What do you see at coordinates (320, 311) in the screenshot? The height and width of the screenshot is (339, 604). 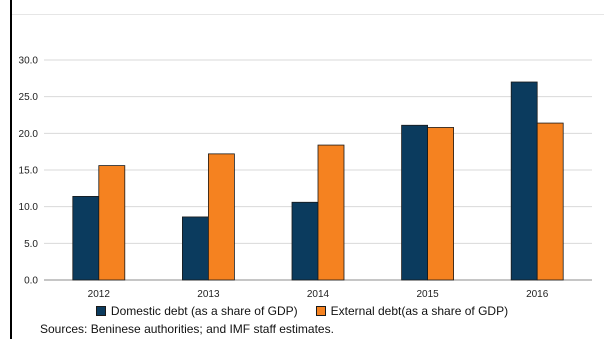 I see `legend-swatch-external` at bounding box center [320, 311].